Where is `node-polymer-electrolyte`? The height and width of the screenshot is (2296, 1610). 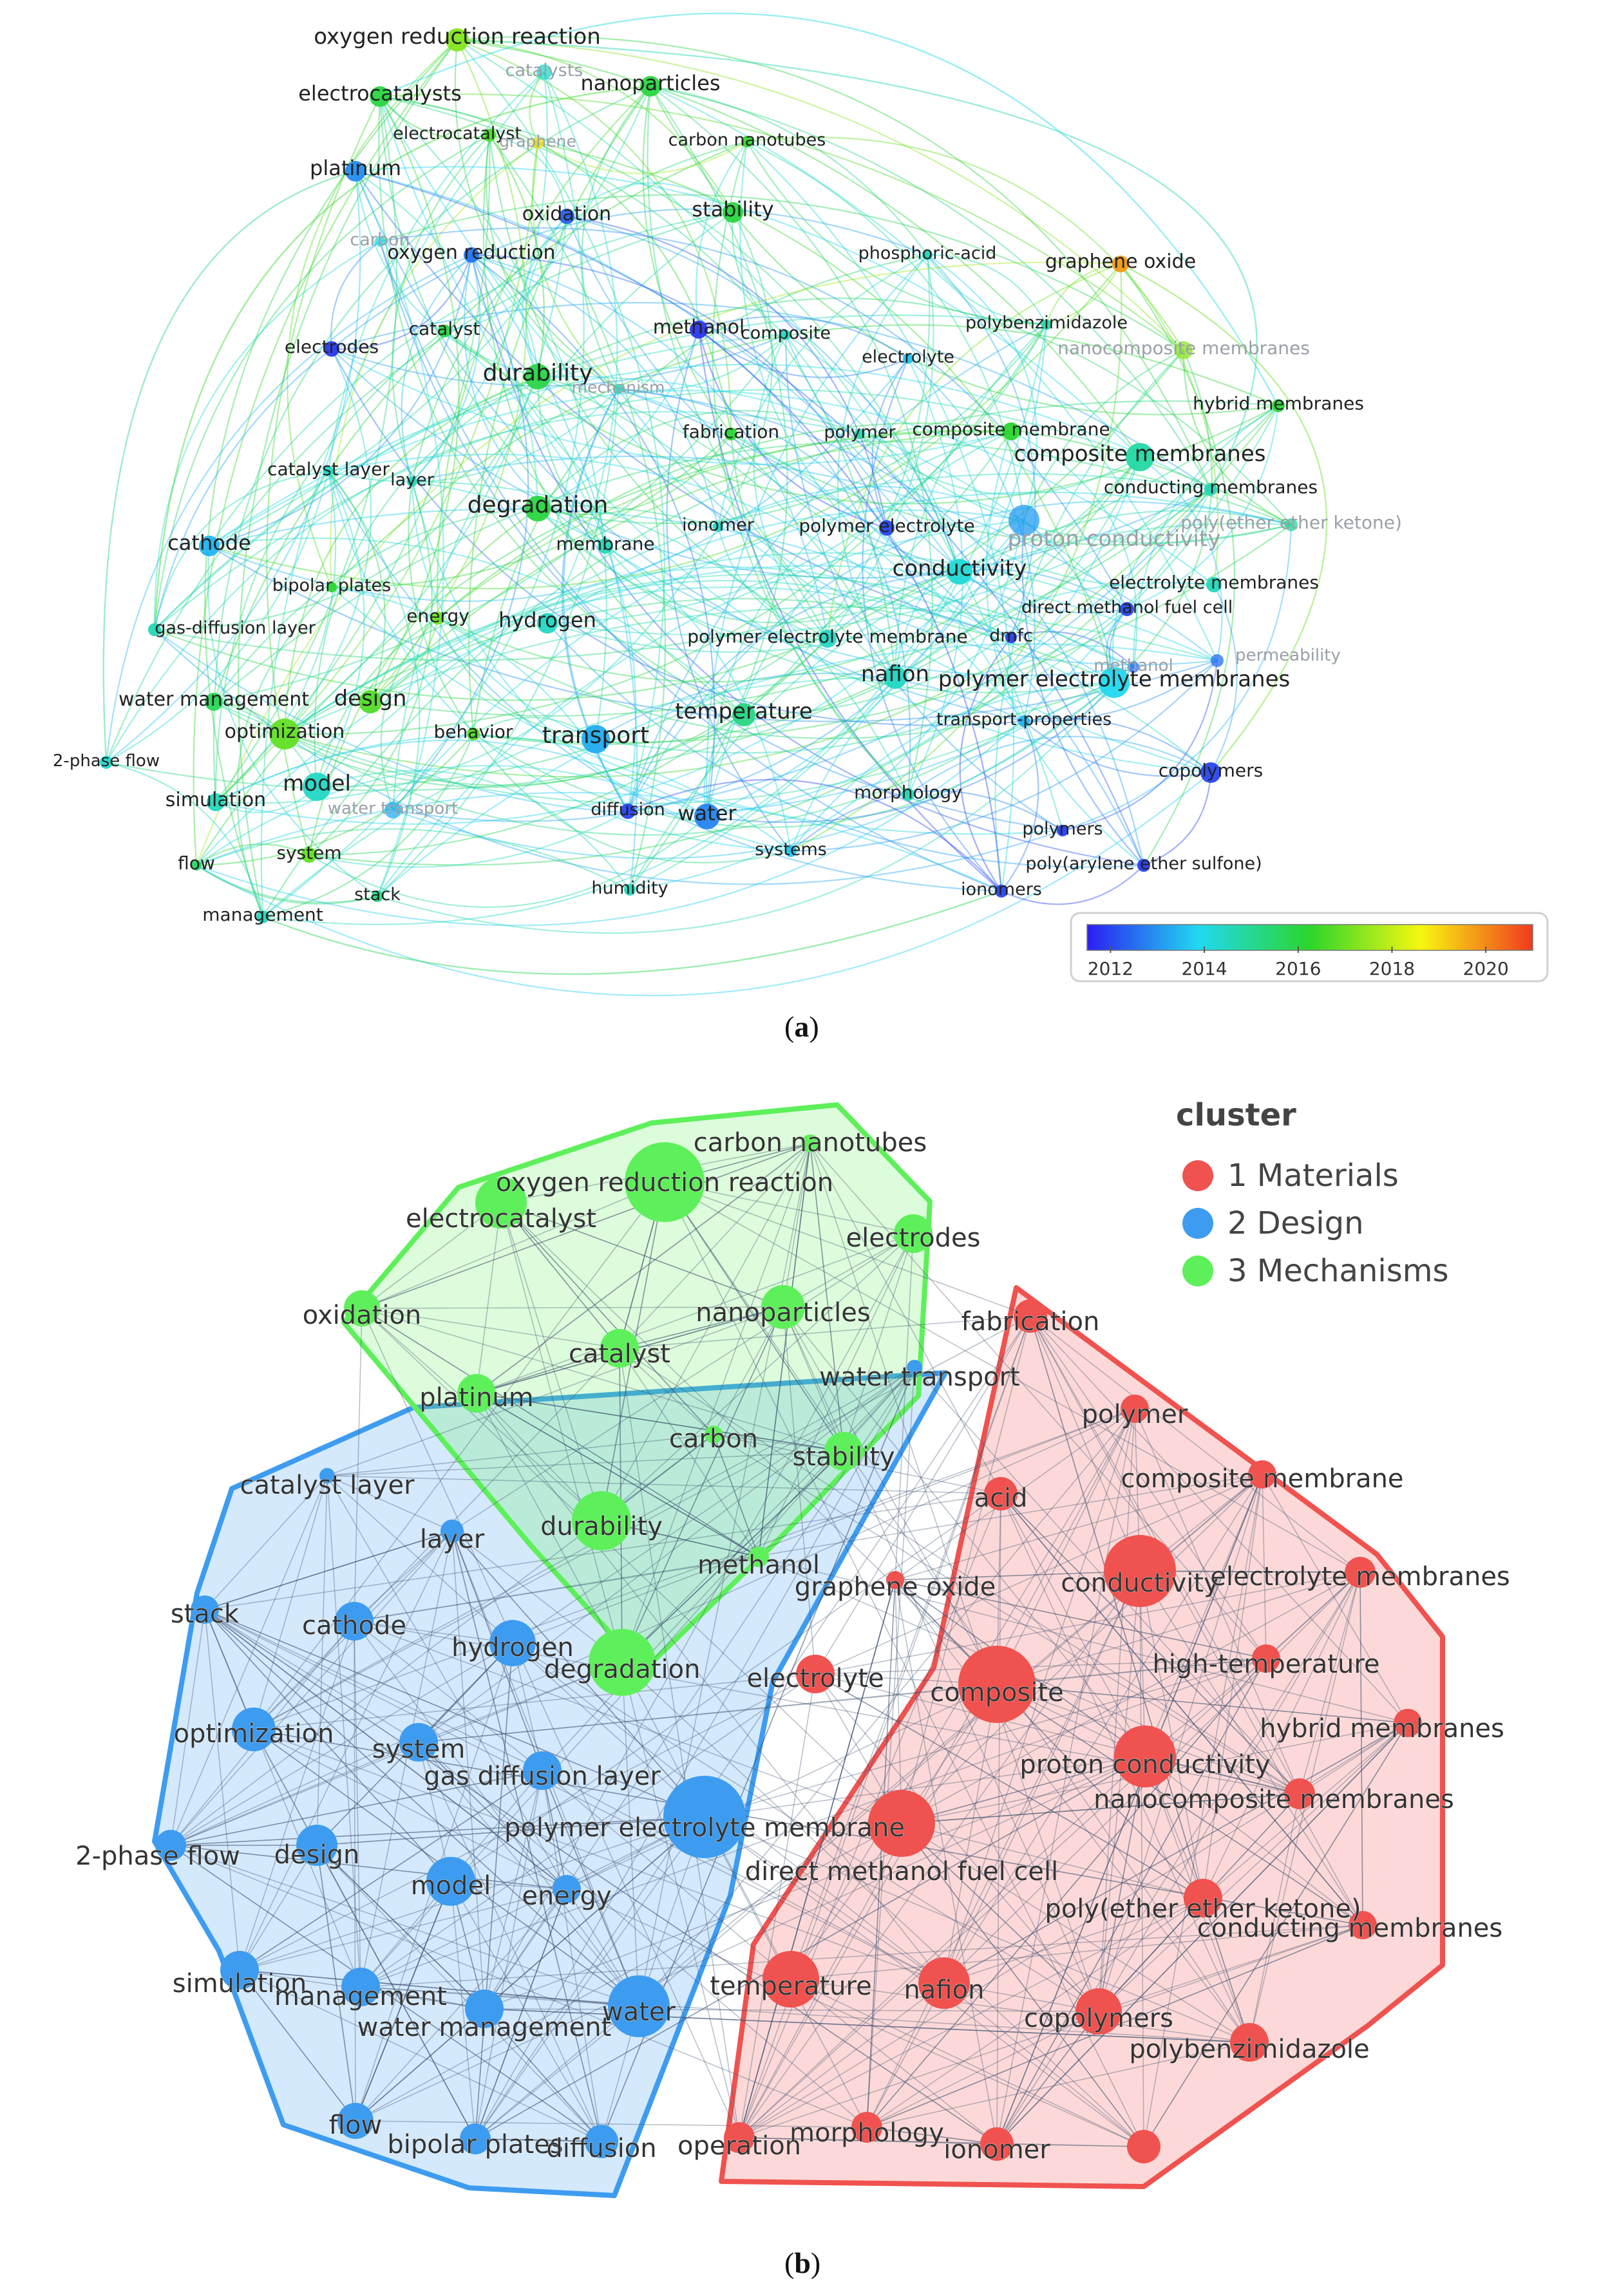 node-polymer-electrolyte is located at coordinates (887, 528).